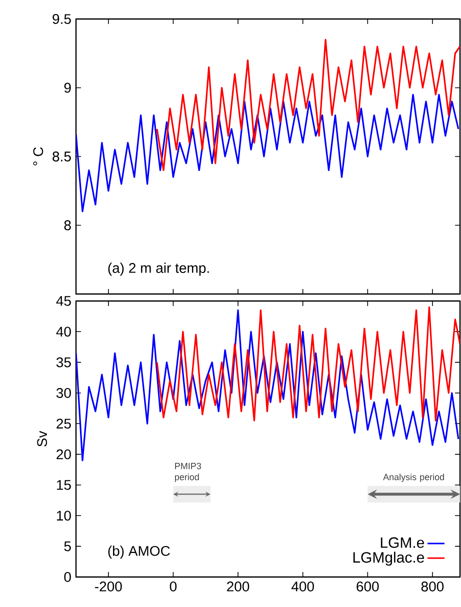 The height and width of the screenshot is (607, 461). What do you see at coordinates (63, 301) in the screenshot?
I see `y-tick-label: 45` at bounding box center [63, 301].